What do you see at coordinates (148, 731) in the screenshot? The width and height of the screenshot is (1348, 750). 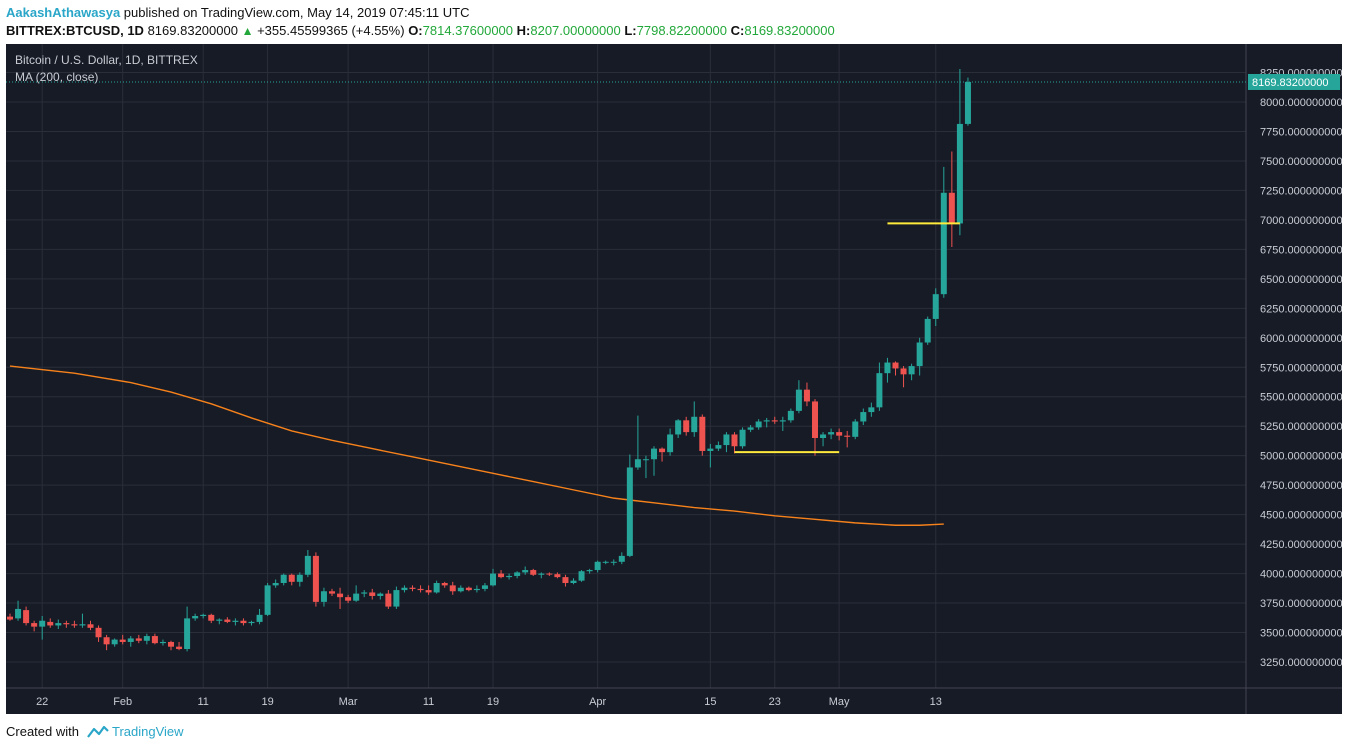 I see `tradingview-brand: TradingView` at bounding box center [148, 731].